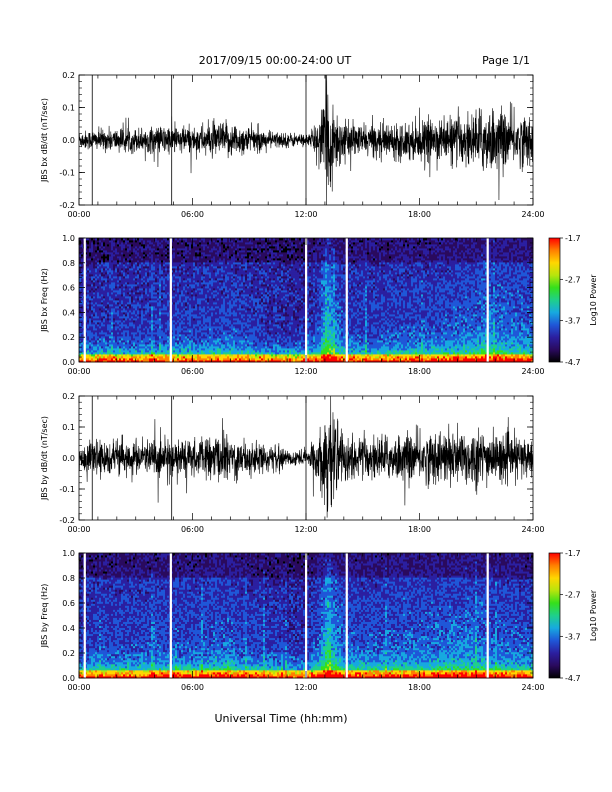  I want to click on bx-spectrogram-cbtick-2: -3.7, so click(573, 321).